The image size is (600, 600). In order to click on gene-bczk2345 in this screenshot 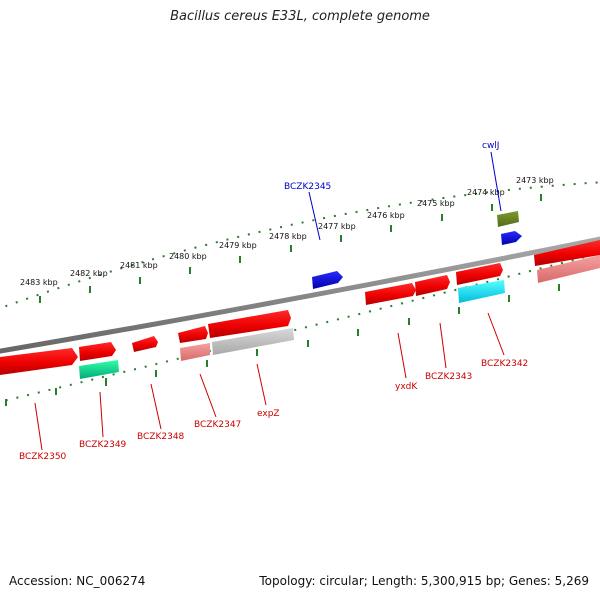, I will do `click(327, 280)`.